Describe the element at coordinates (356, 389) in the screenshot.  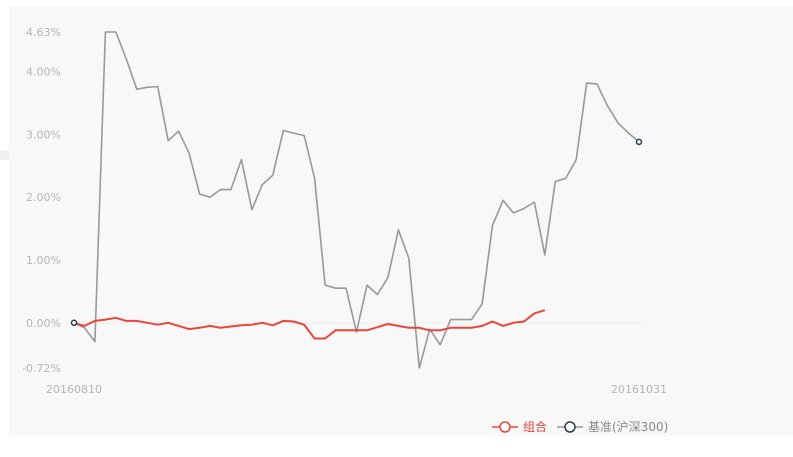
I see `x-axis: 20160810 20161031` at that location.